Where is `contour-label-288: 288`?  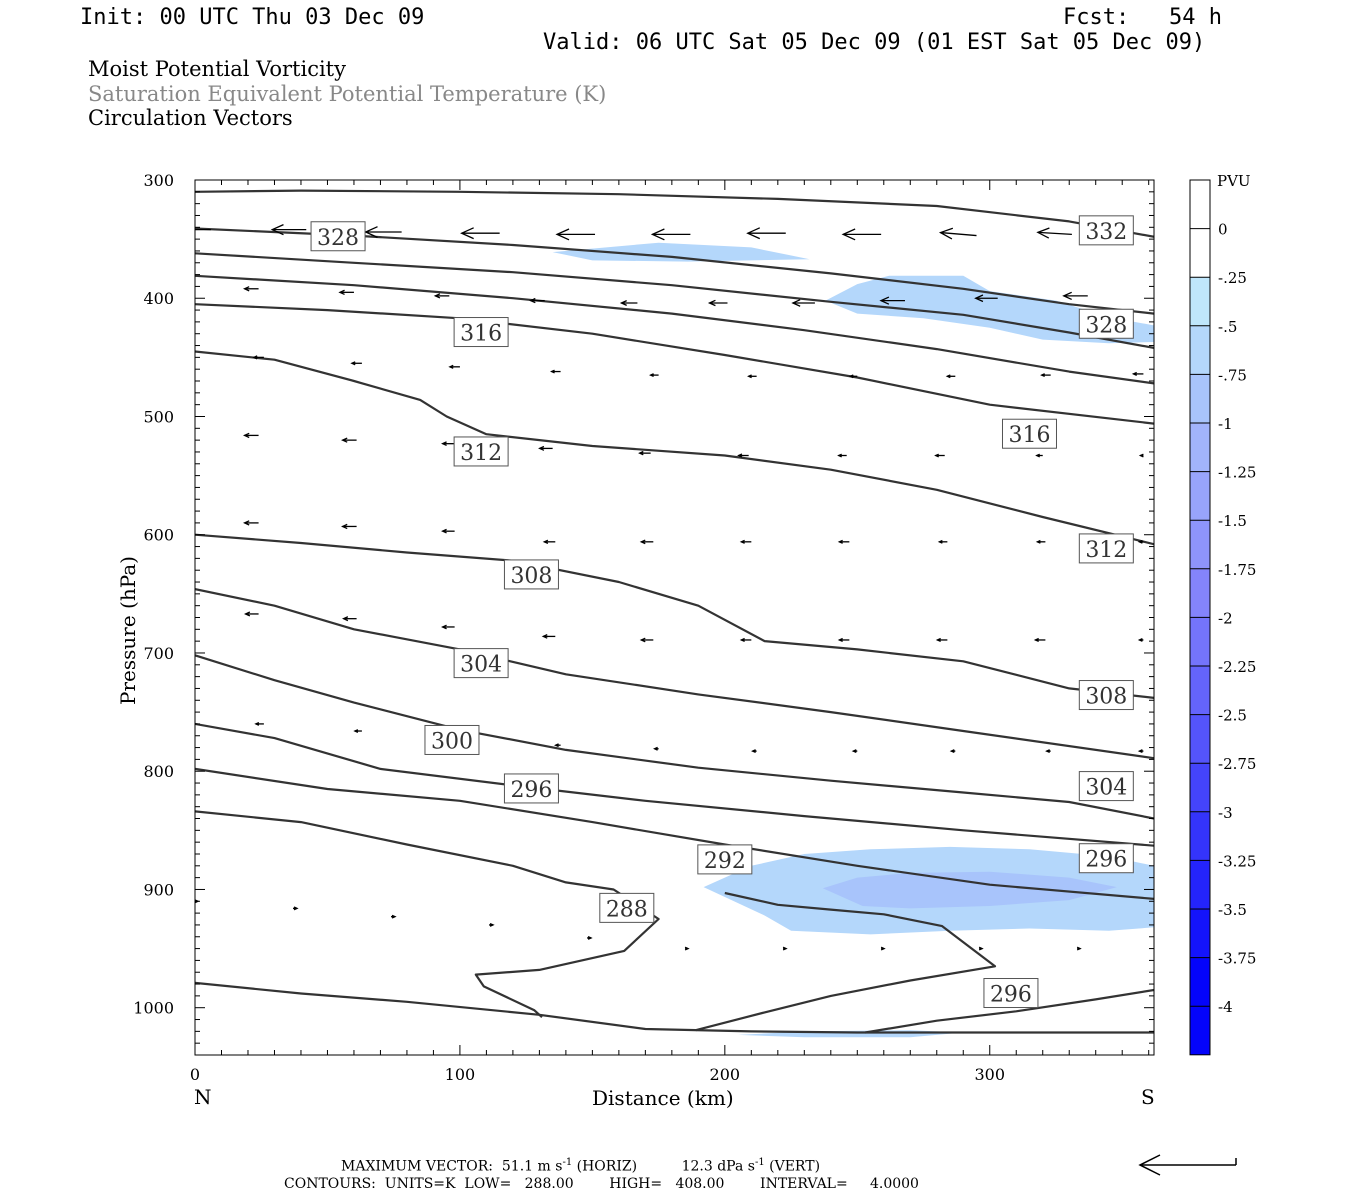
contour-label-288: 288 is located at coordinates (627, 907).